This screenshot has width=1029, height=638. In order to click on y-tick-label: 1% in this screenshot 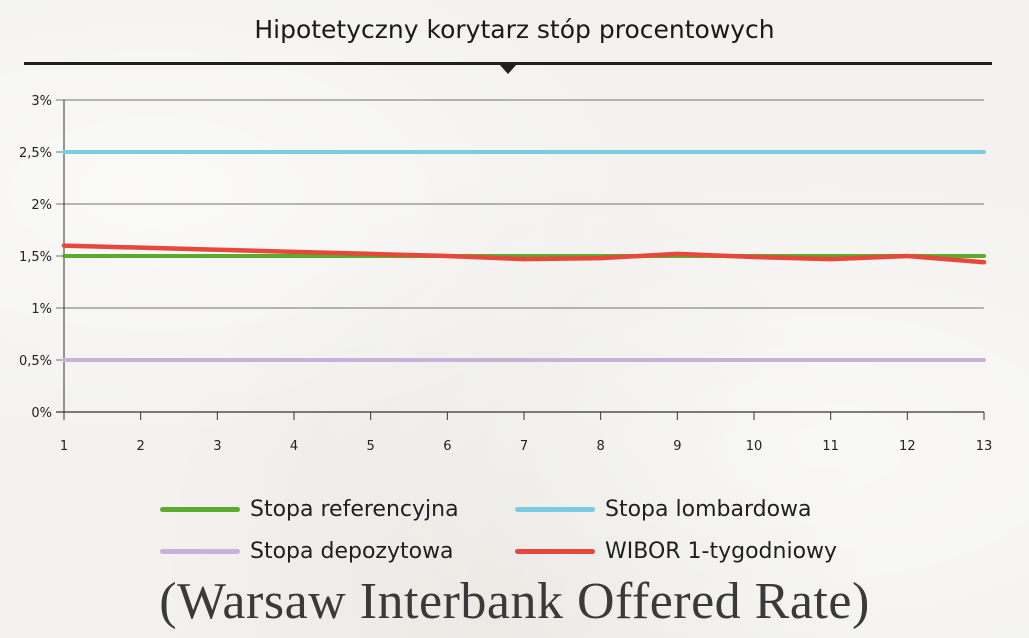, I will do `click(41, 309)`.